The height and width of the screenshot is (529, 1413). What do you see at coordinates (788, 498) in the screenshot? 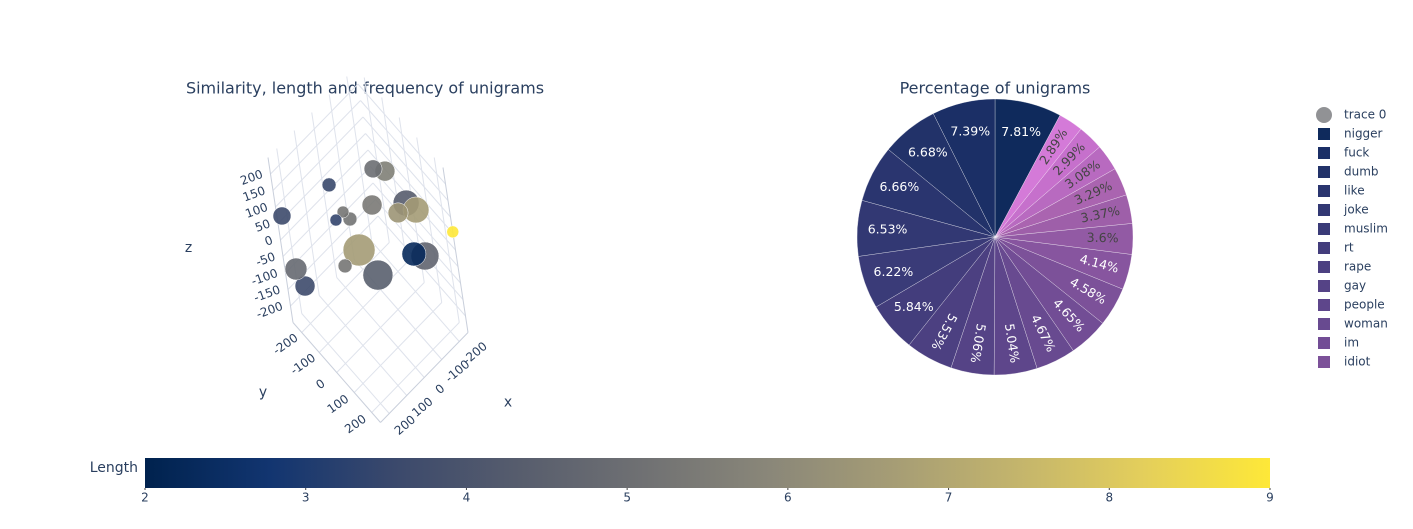
I see `colorbar-tick-label: 6` at bounding box center [788, 498].